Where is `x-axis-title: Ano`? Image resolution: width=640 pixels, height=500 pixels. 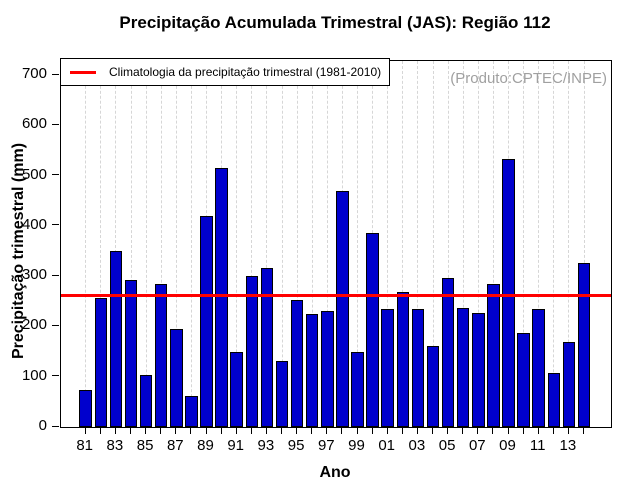
x-axis-title: Ano is located at coordinates (335, 472).